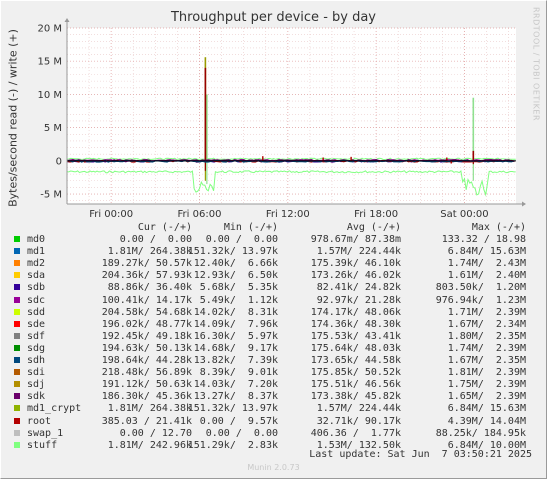 This screenshot has width=547, height=479. What do you see at coordinates (149, 445) in the screenshot?
I see `legend-cur: 1.81M/ 242.96k` at bounding box center [149, 445].